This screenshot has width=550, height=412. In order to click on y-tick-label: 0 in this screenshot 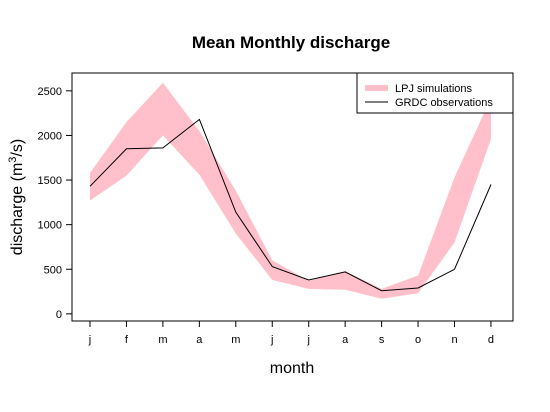, I will do `click(59, 315)`.